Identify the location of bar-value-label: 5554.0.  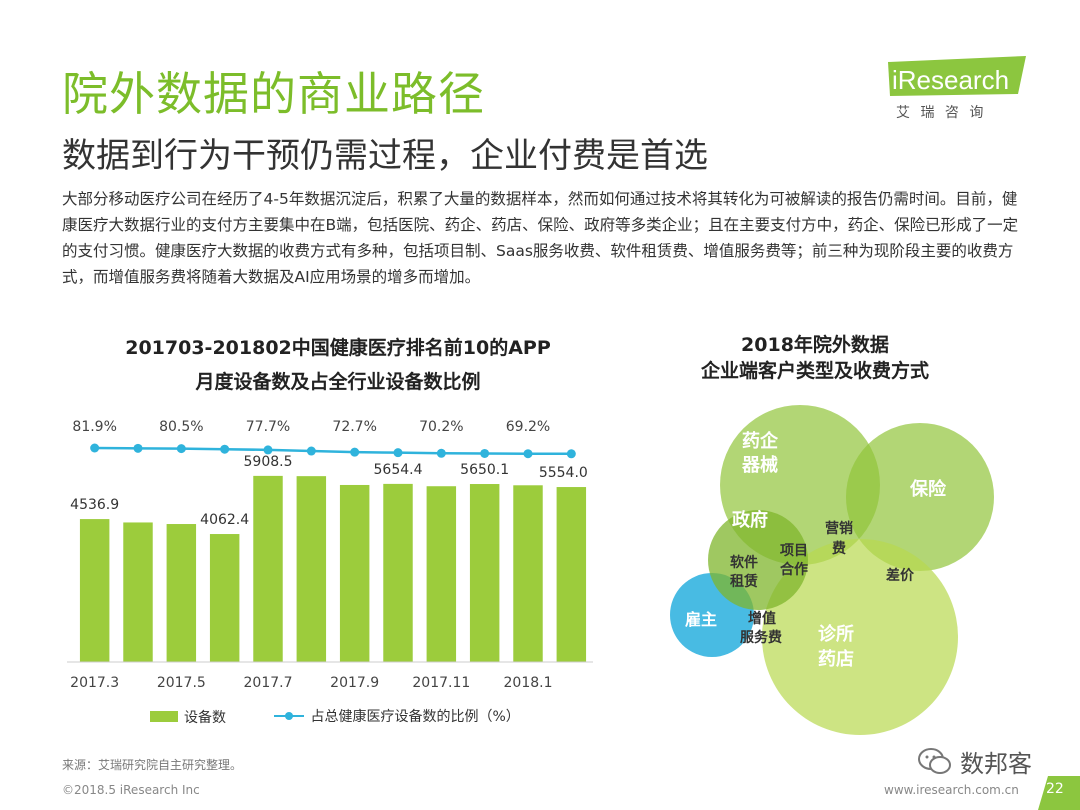
(563, 473).